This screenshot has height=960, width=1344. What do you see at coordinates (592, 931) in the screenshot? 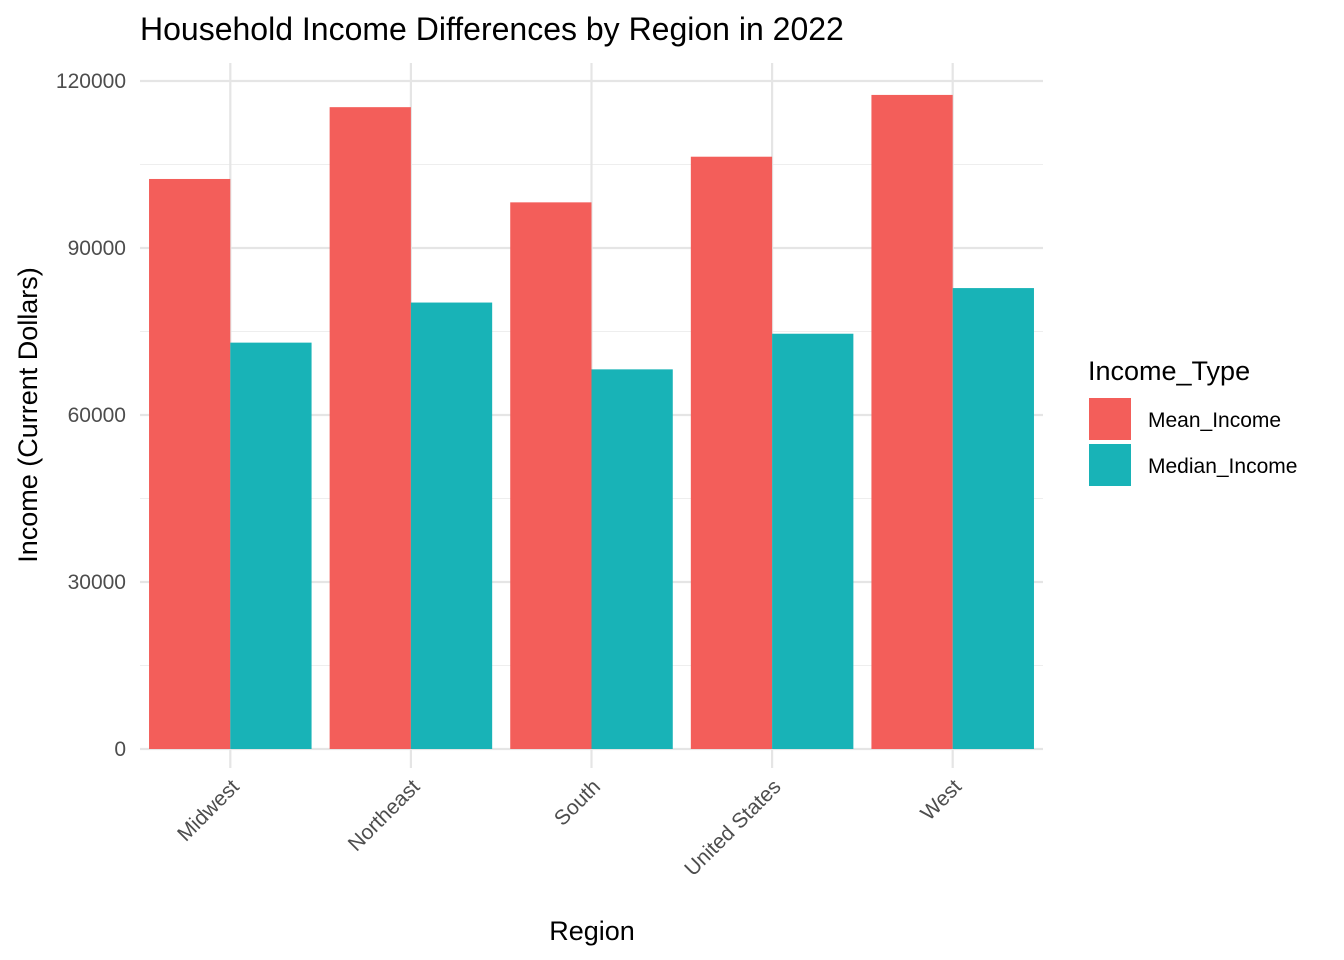
I see `x-axis-title: Region` at bounding box center [592, 931].